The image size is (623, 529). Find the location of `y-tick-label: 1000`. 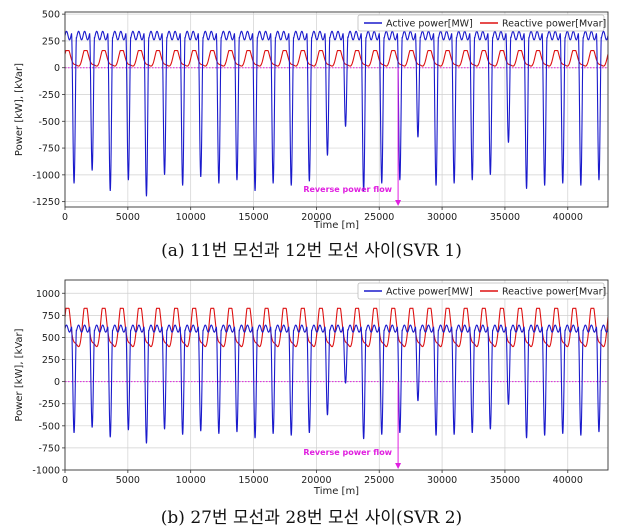

y-tick-label: 1000 is located at coordinates (48, 294).